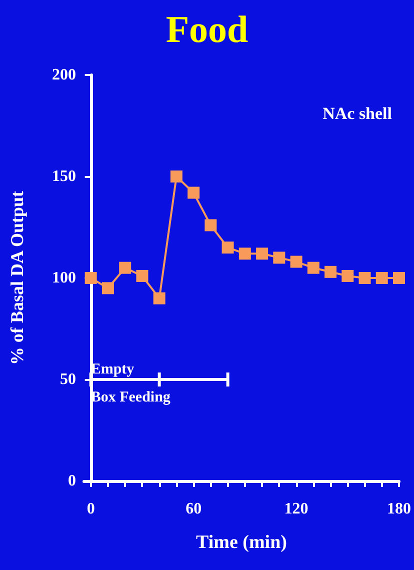 The image size is (414, 570). Describe the element at coordinates (64, 176) in the screenshot. I see `y-tick-label: 150` at that location.